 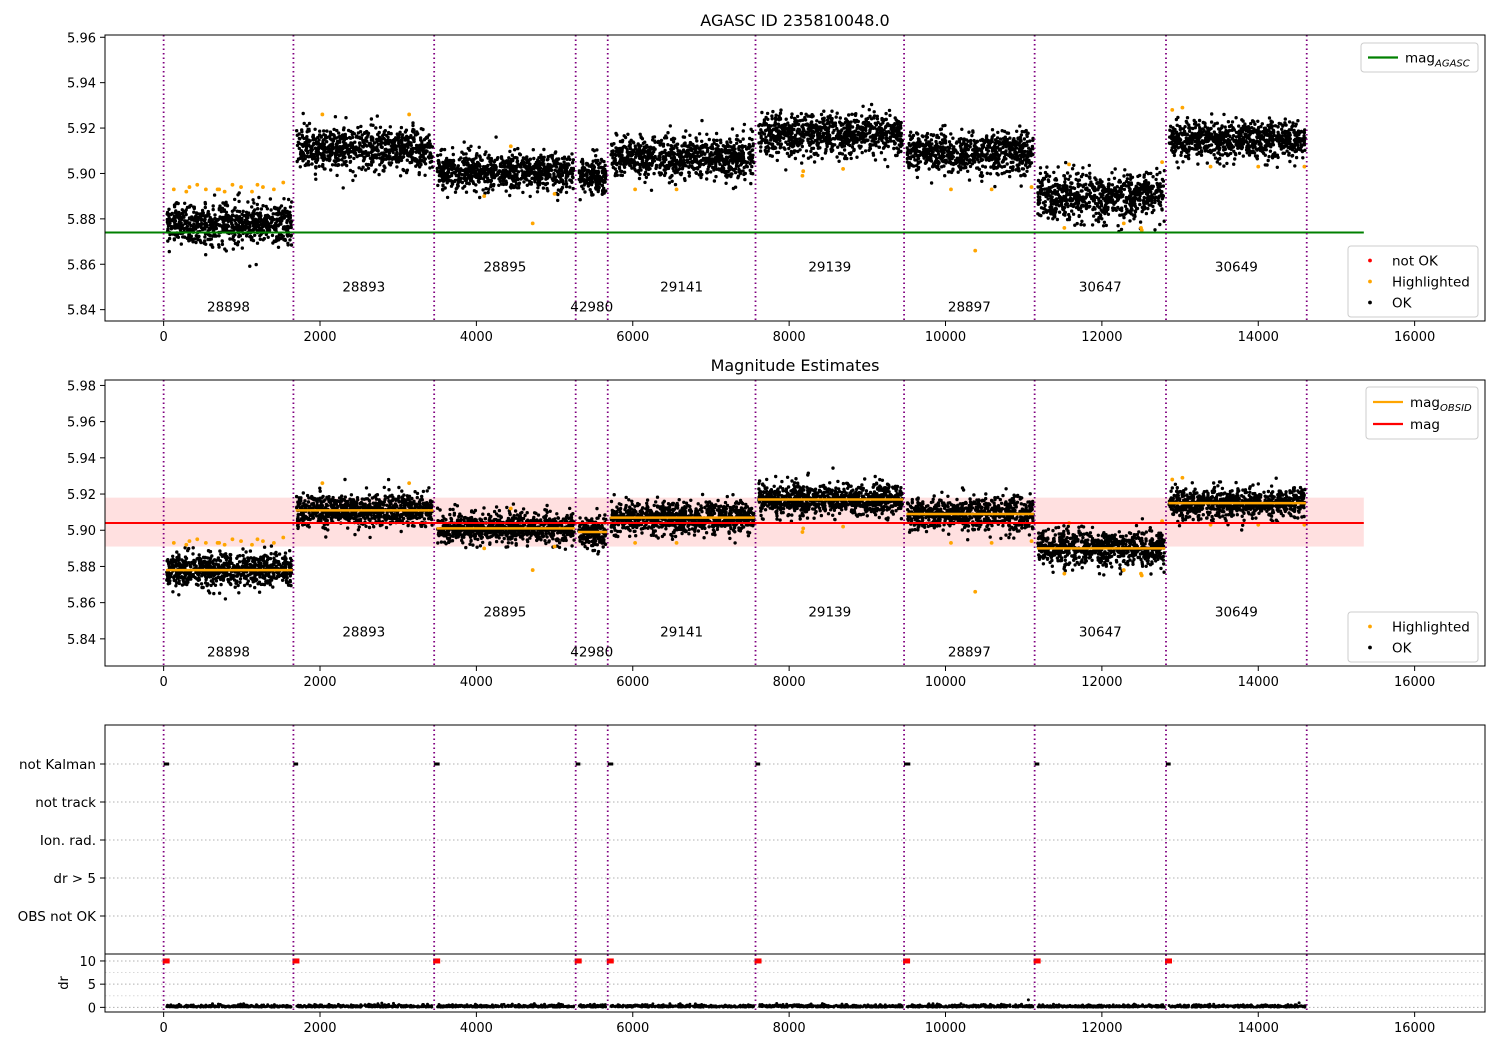 I want to click on obsid-label: 28898, so click(x=228, y=653).